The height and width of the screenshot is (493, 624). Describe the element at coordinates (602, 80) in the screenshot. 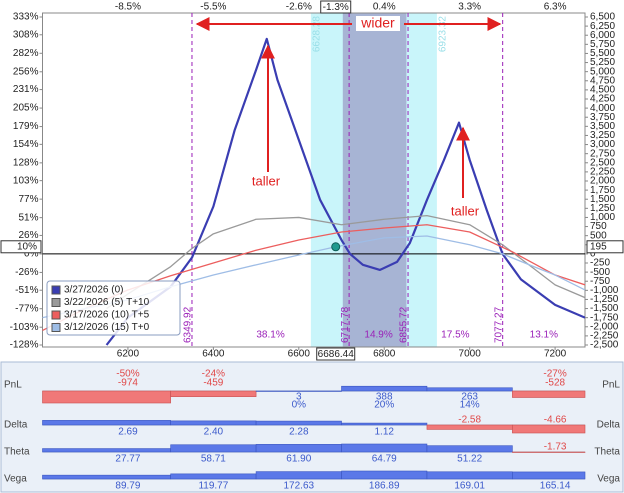

I see `y-tick-label: 4,750` at that location.